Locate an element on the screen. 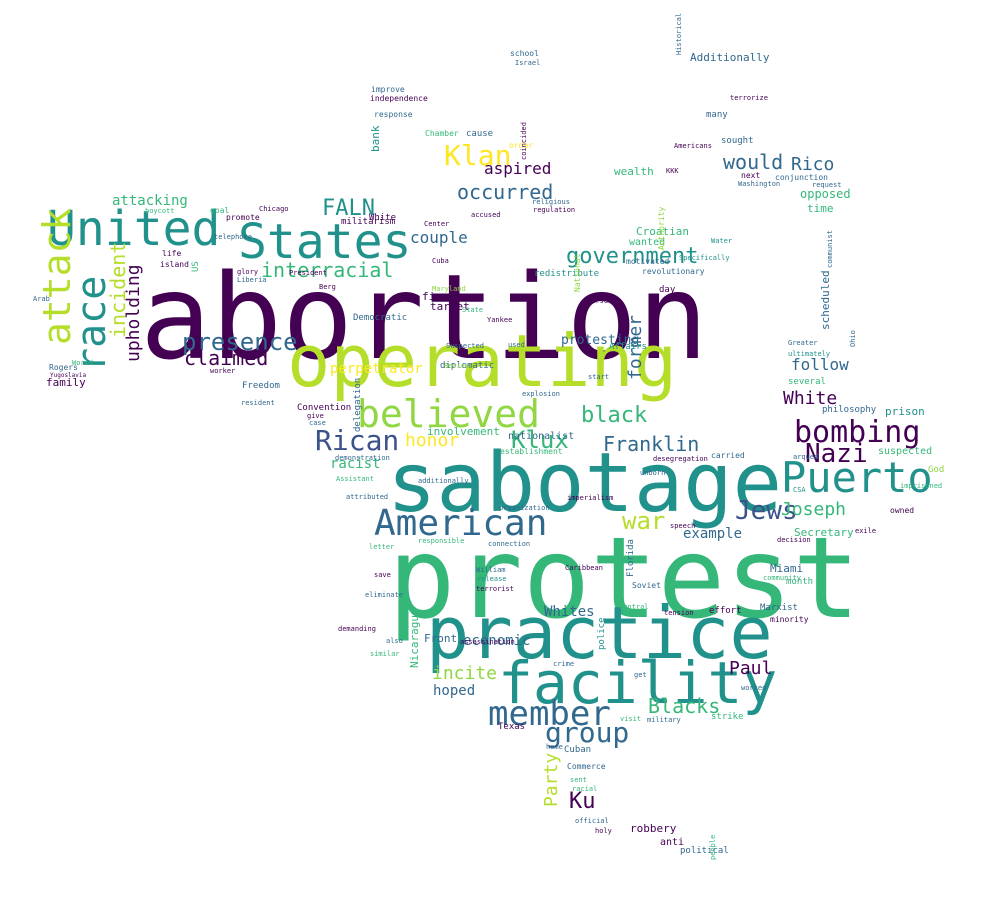 Image resolution: width=981 pixels, height=911 pixels. cloud-word: Florida is located at coordinates (631, 558).